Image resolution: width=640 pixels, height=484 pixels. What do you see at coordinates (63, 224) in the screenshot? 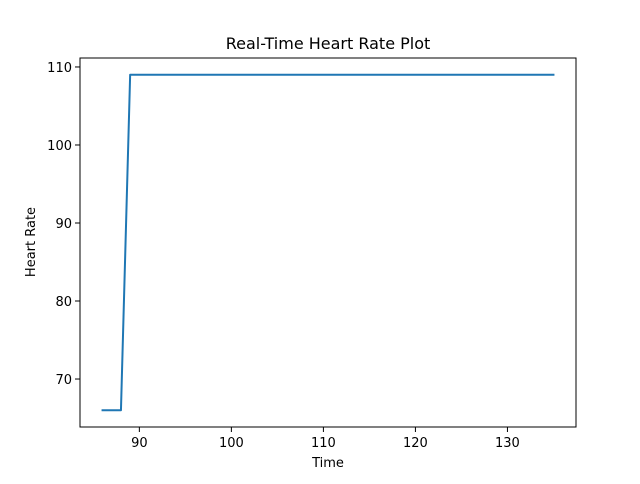
I see `y-tick-label-90: 90` at bounding box center [63, 224].